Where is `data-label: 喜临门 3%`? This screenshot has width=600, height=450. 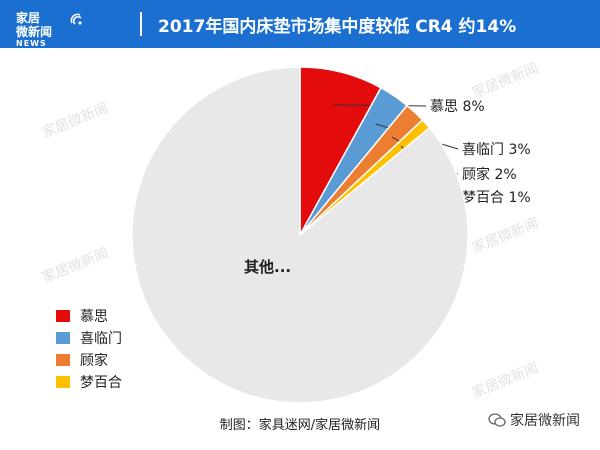
data-label: 喜临门 3% is located at coordinates (496, 150).